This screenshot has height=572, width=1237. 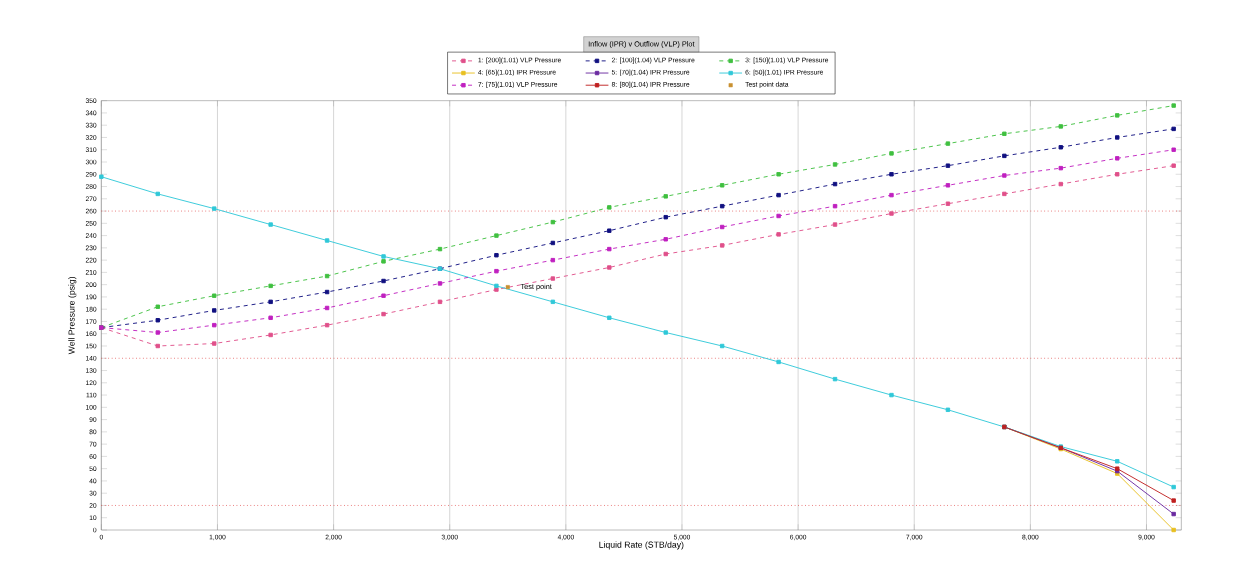 I want to click on y-axis-title: Well Pressure (psig), so click(x=72, y=315).